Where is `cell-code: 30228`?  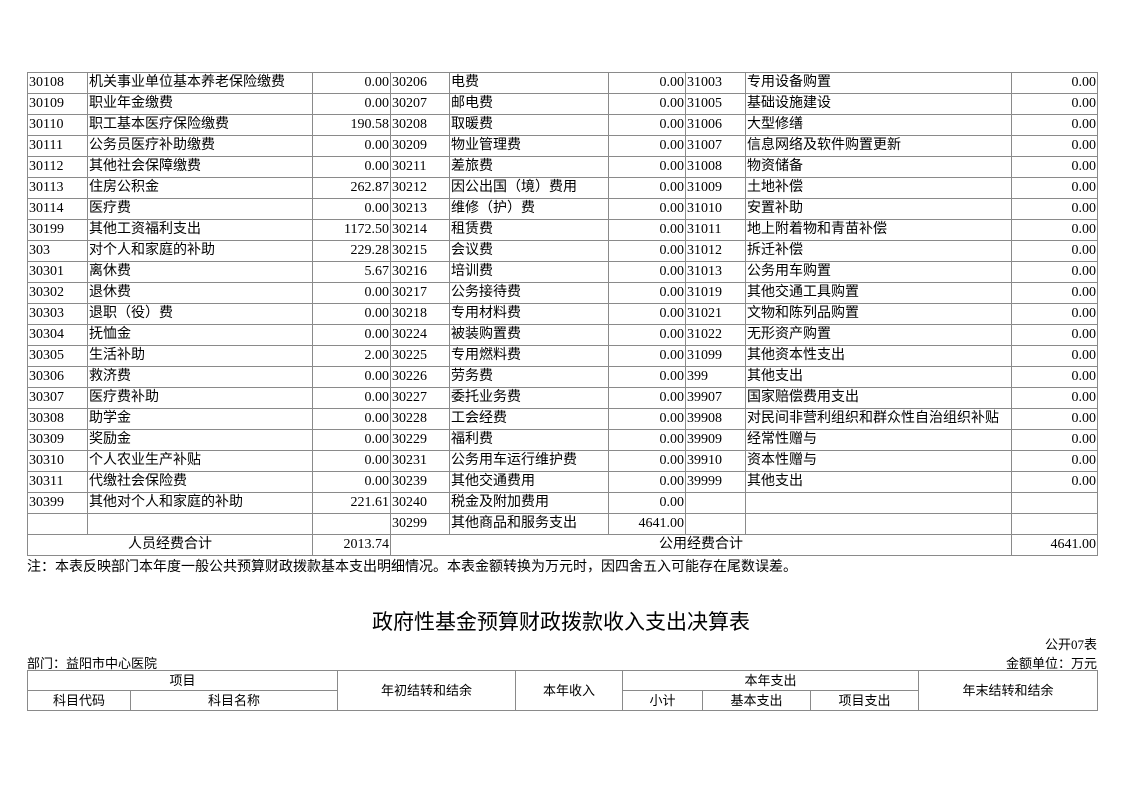 cell-code: 30228 is located at coordinates (420, 419).